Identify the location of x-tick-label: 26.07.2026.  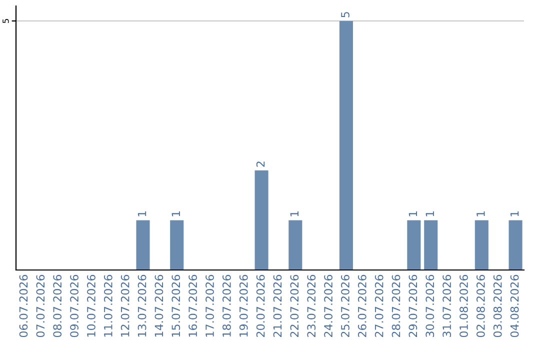
(362, 305).